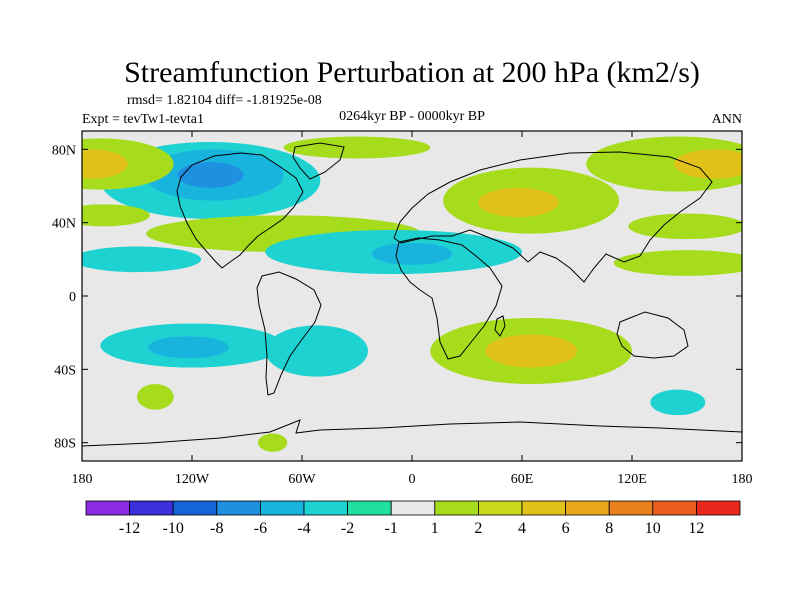 This screenshot has width=800, height=600. Describe the element at coordinates (632, 479) in the screenshot. I see `x-tick-label-5: 120E` at that location.